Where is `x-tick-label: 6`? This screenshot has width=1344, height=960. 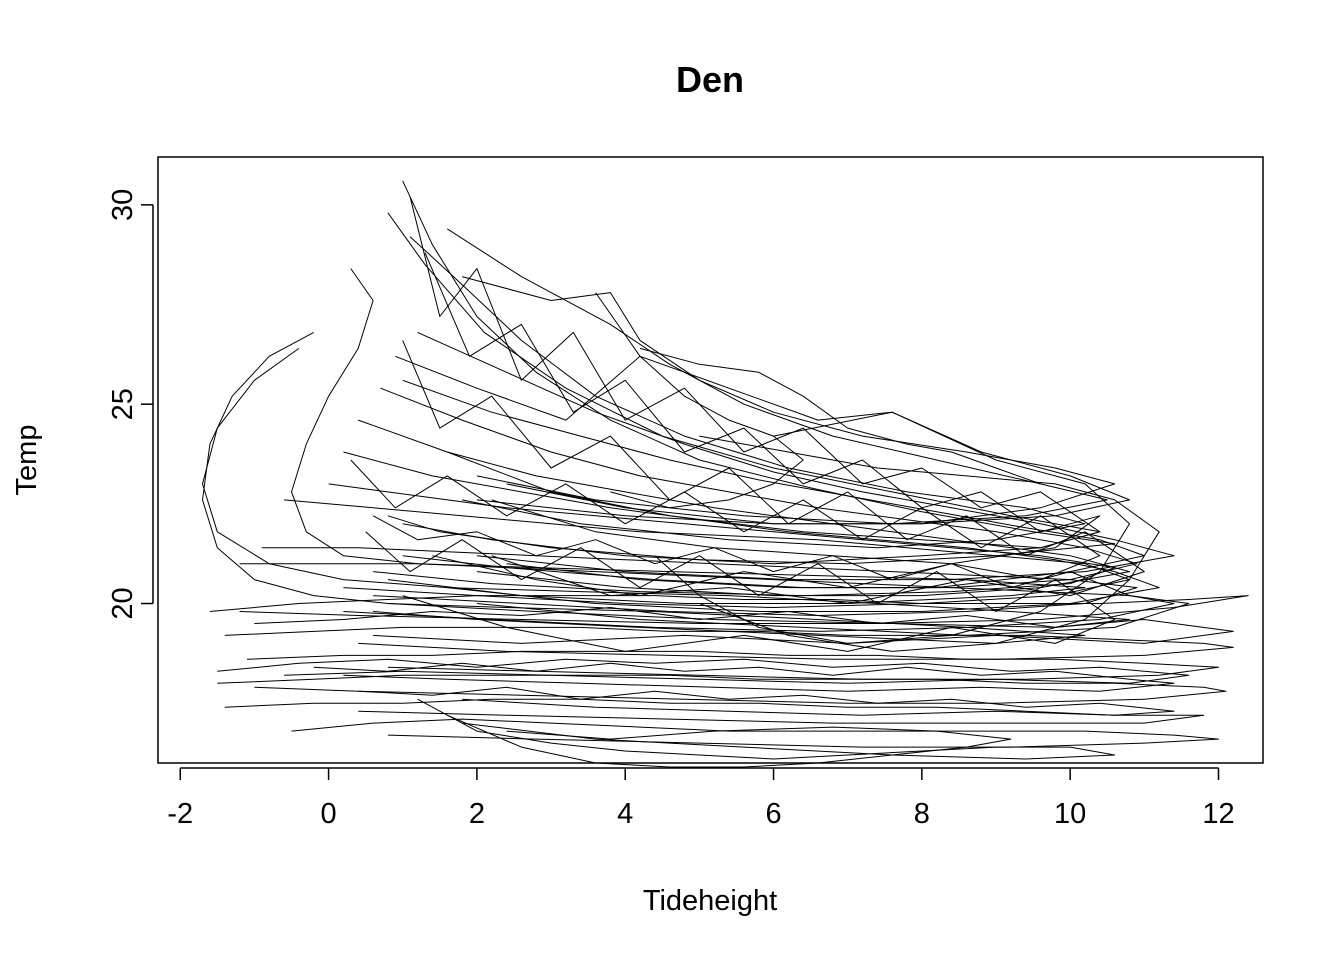
x-tick-label: 6 is located at coordinates (773, 814).